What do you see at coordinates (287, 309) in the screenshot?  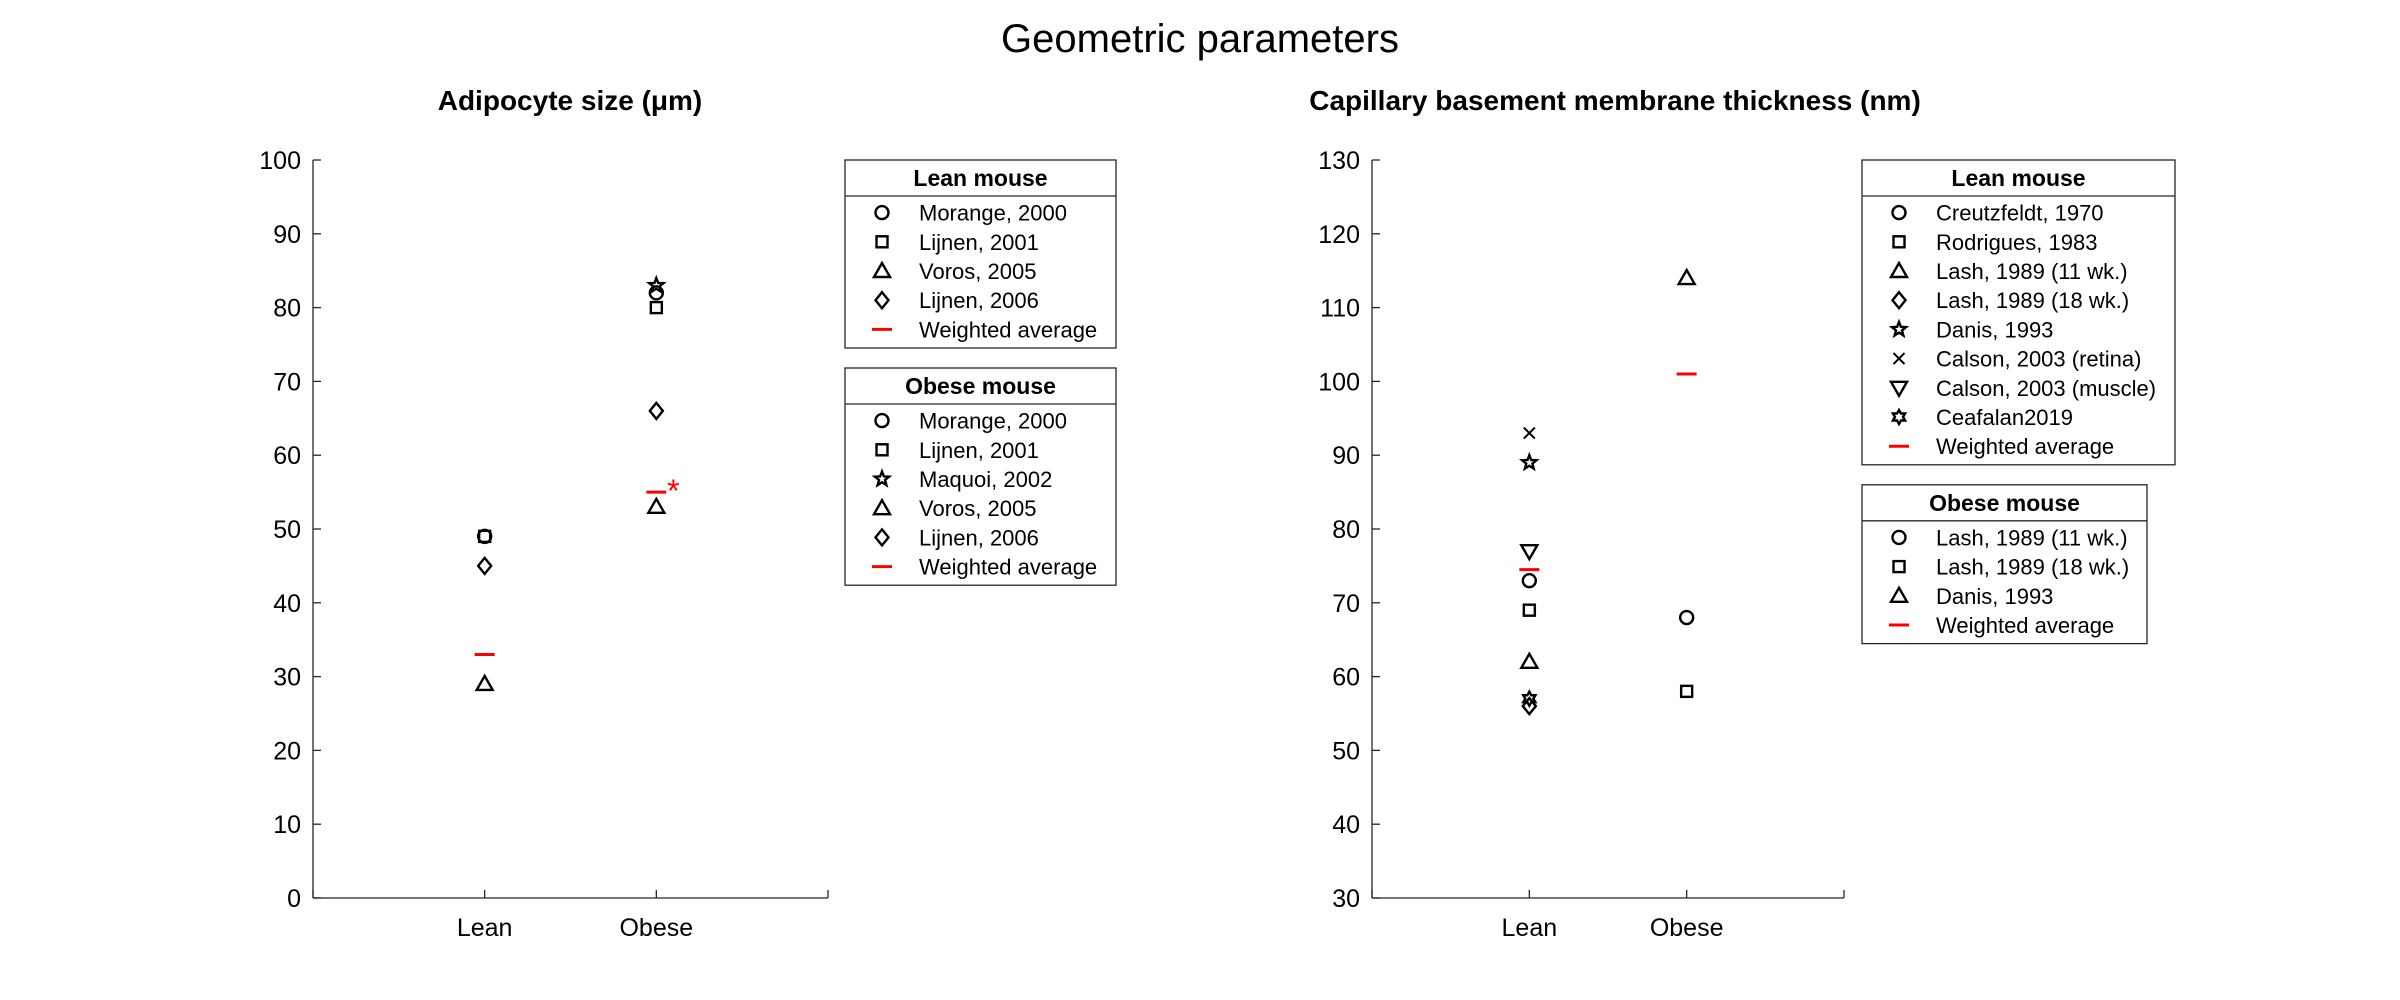 I see `y-tick-label: 80` at bounding box center [287, 309].